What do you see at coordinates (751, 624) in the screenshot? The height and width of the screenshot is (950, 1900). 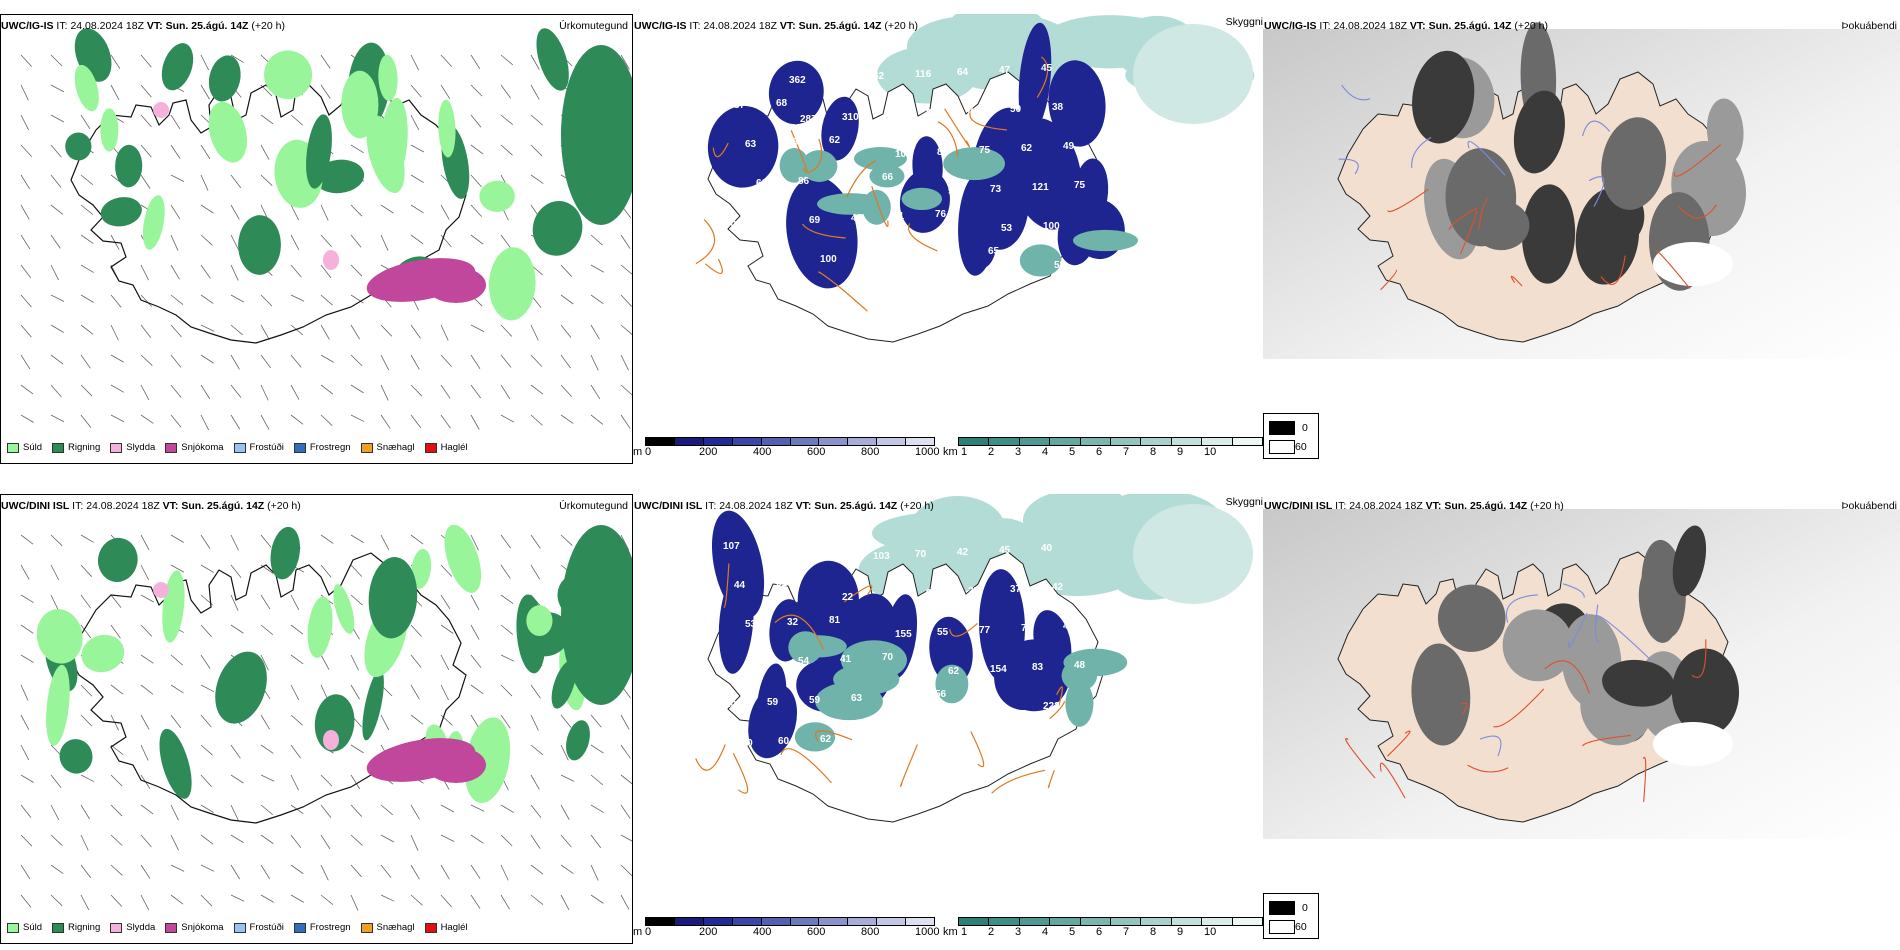 I see `cloud-base-value: 53` at bounding box center [751, 624].